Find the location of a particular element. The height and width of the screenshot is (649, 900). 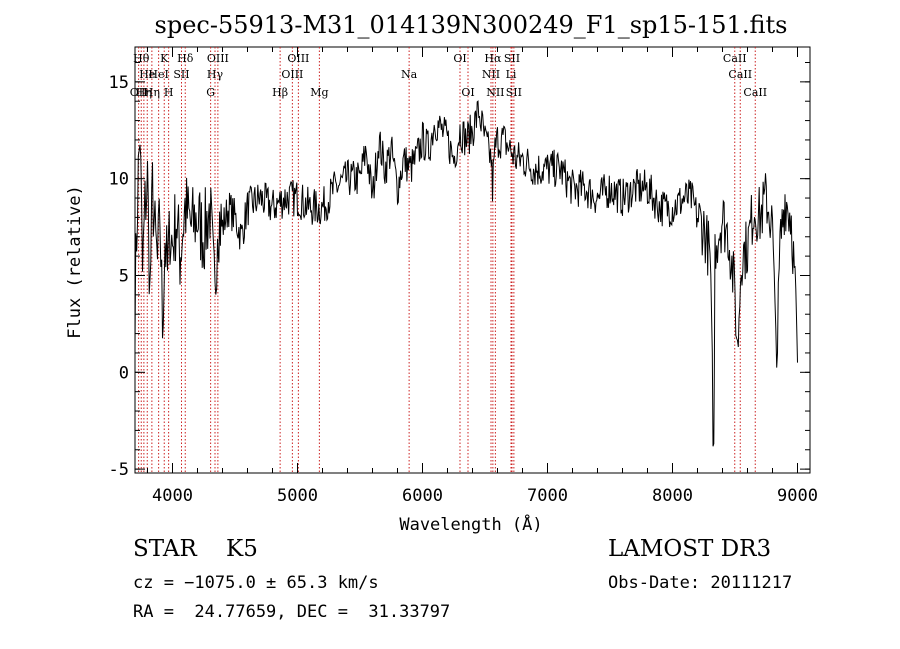

line-marker-label: Li is located at coordinates (511, 74).